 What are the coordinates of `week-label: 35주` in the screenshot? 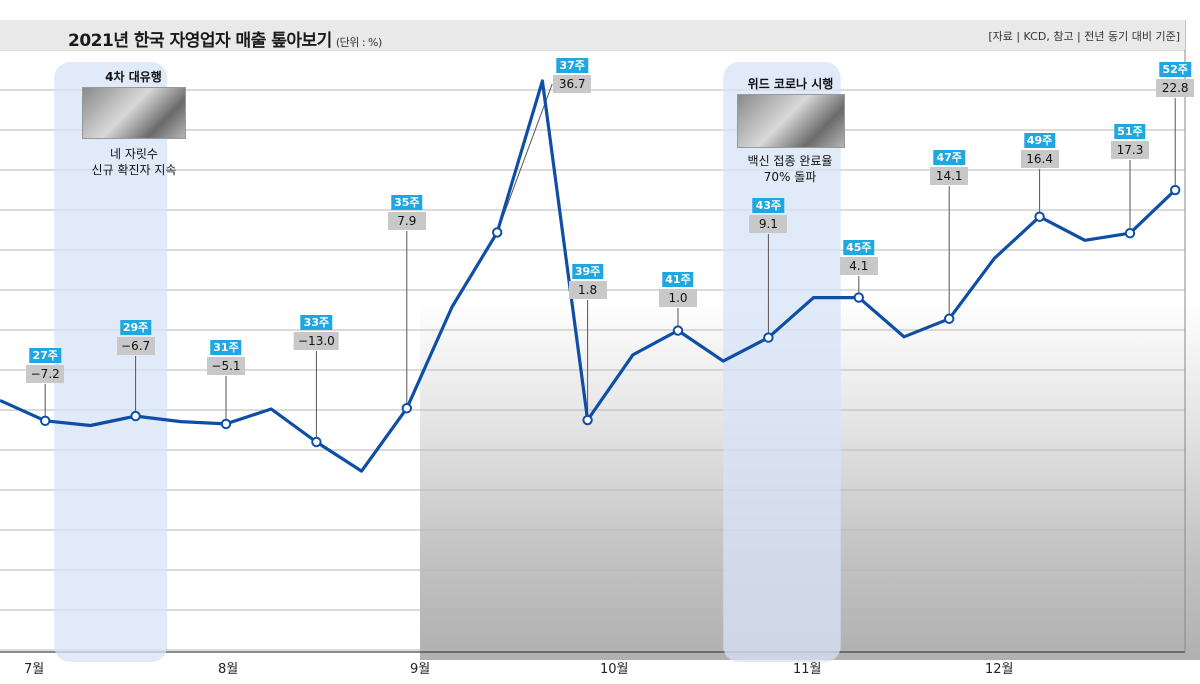 It's located at (407, 202).